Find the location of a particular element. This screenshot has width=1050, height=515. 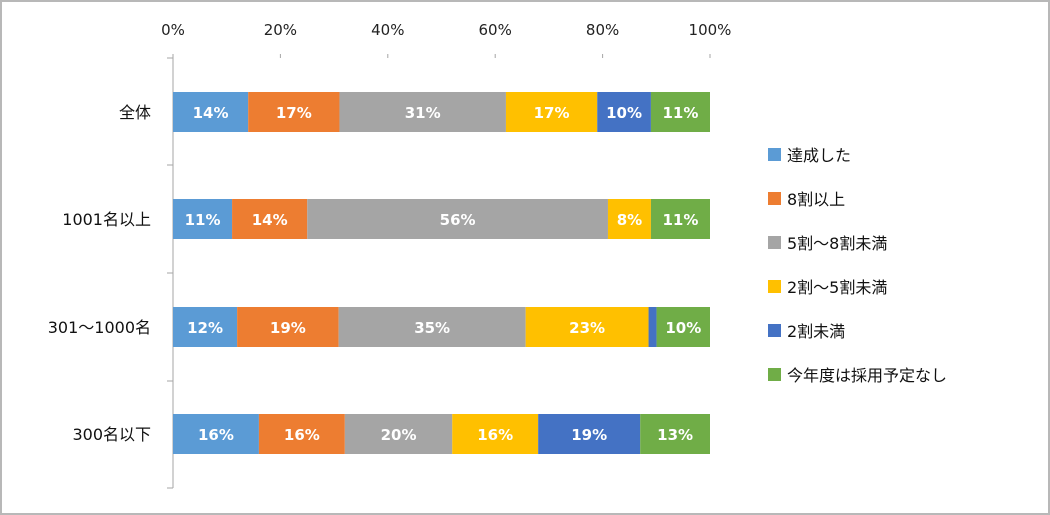

x-tick-label: 0% is located at coordinates (173, 30).